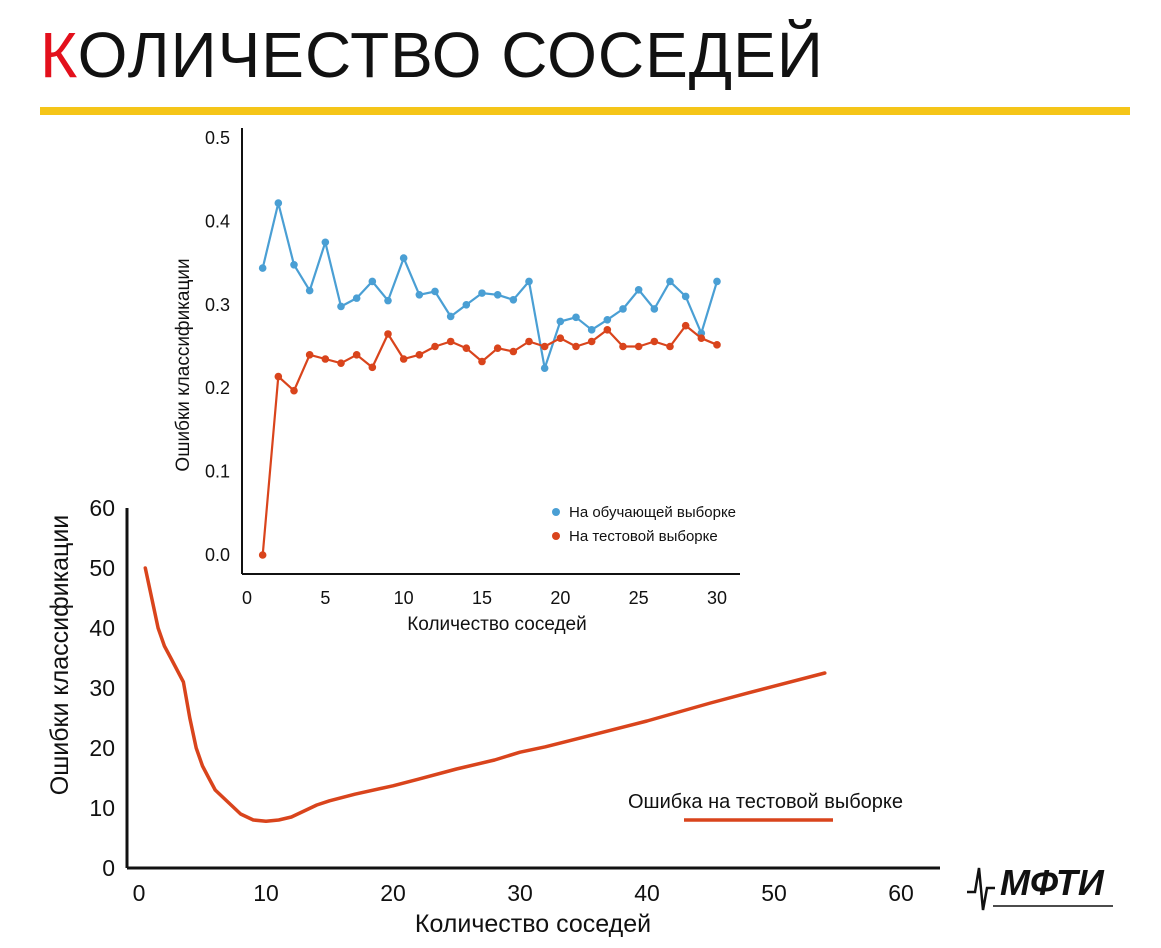 The width and height of the screenshot is (1161, 948). Describe the element at coordinates (217, 221) in the screenshot. I see `small-y-tick-label: 0.4` at that location.